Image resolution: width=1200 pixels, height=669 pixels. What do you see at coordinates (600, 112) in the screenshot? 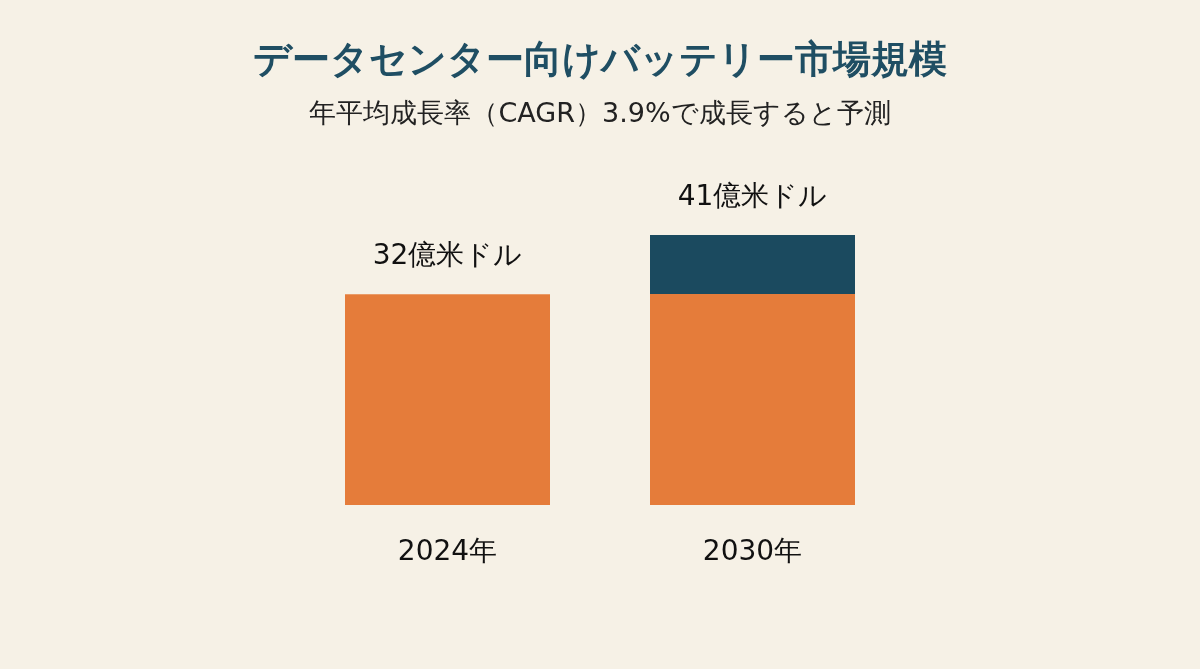
I see `chart-subtitle: 年平均成長率（CAGR）3.9%で成長すると予測` at bounding box center [600, 112].